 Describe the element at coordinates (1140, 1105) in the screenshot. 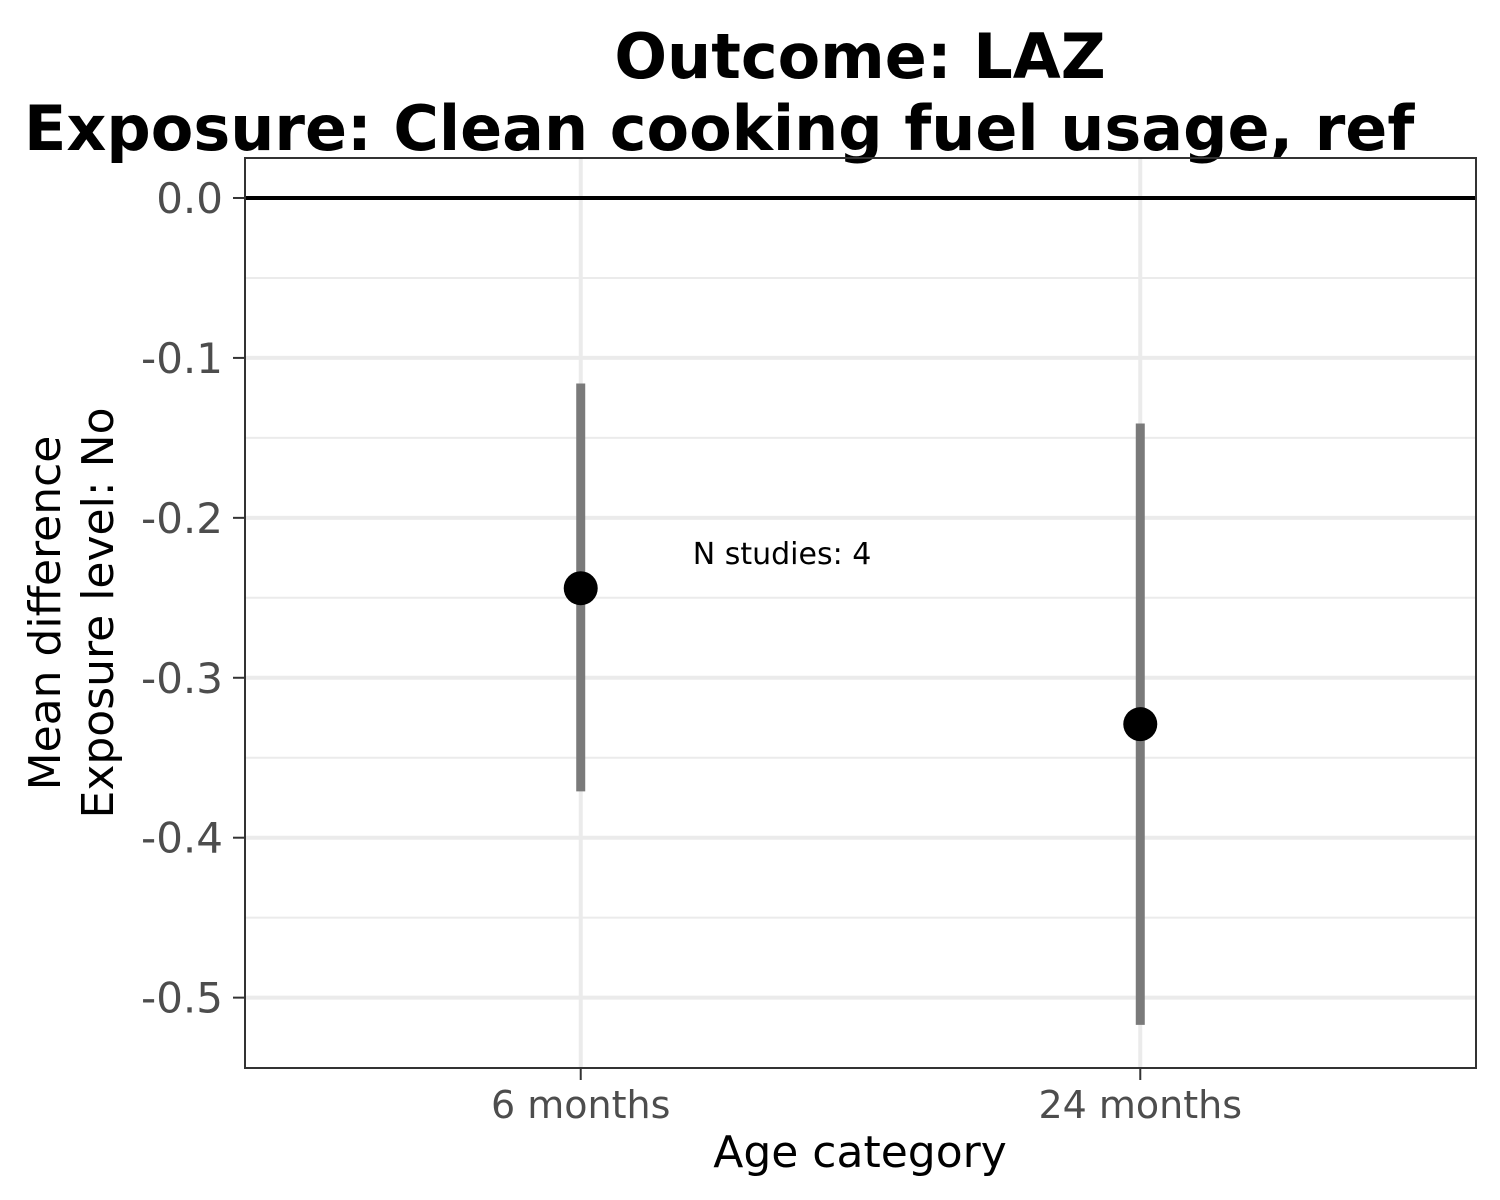

I see `x-tick-label: 24 months` at that location.